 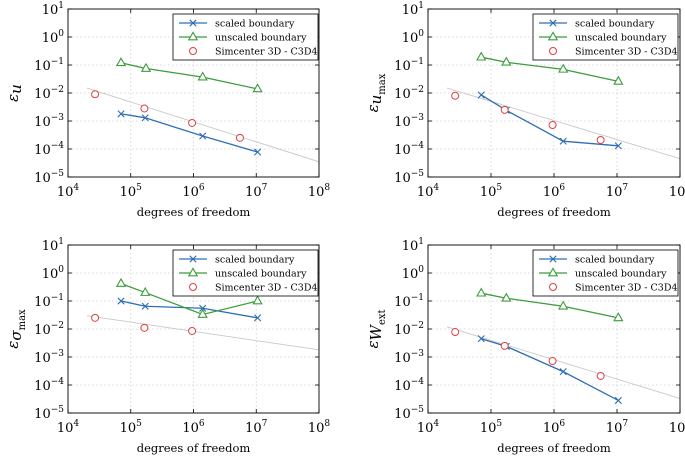 I want to click on y-axis-label: εσmax, so click(x=16, y=329).